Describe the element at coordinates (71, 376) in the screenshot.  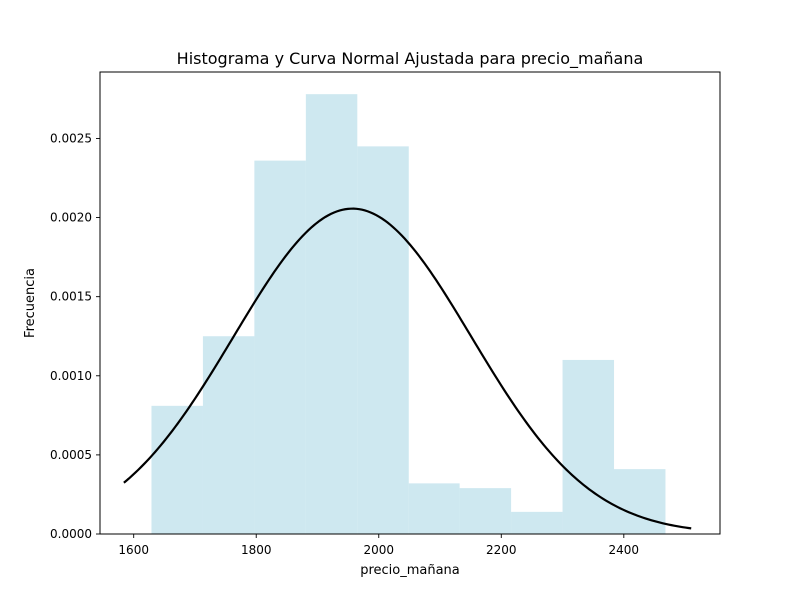
I see `y-tick-label: 0.0010` at that location.